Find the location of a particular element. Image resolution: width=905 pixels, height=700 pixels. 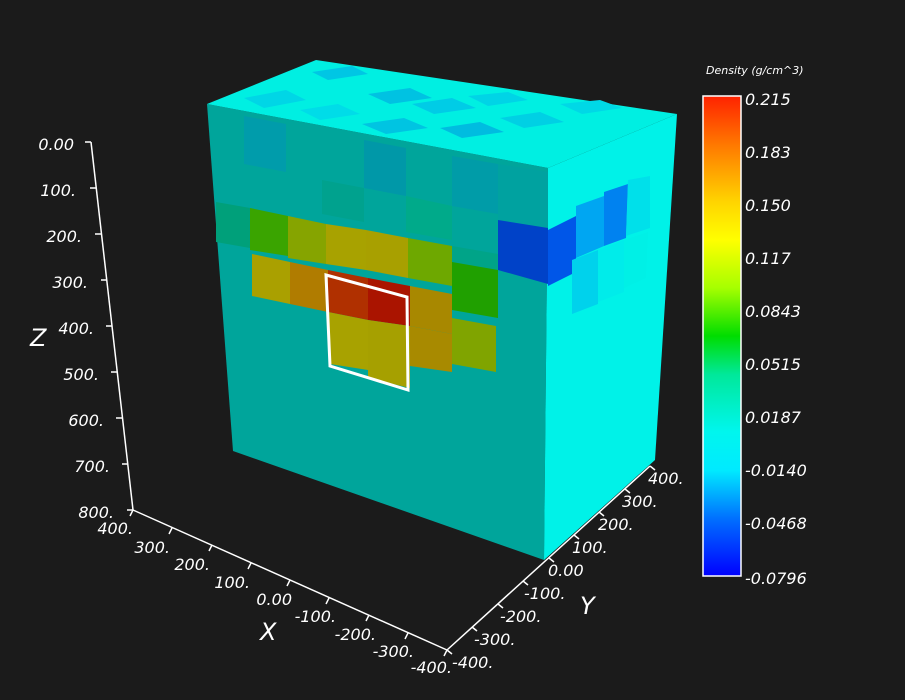

y-tick-label: -400. is located at coordinates (472, 662).